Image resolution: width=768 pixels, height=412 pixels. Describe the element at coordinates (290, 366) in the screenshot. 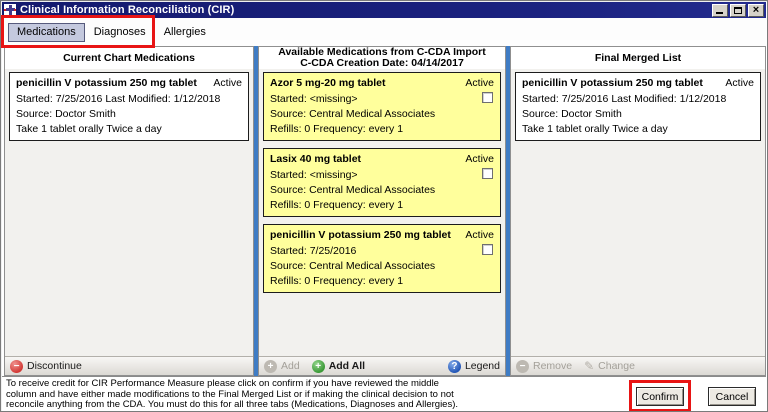

I see `add-label: Add` at that location.